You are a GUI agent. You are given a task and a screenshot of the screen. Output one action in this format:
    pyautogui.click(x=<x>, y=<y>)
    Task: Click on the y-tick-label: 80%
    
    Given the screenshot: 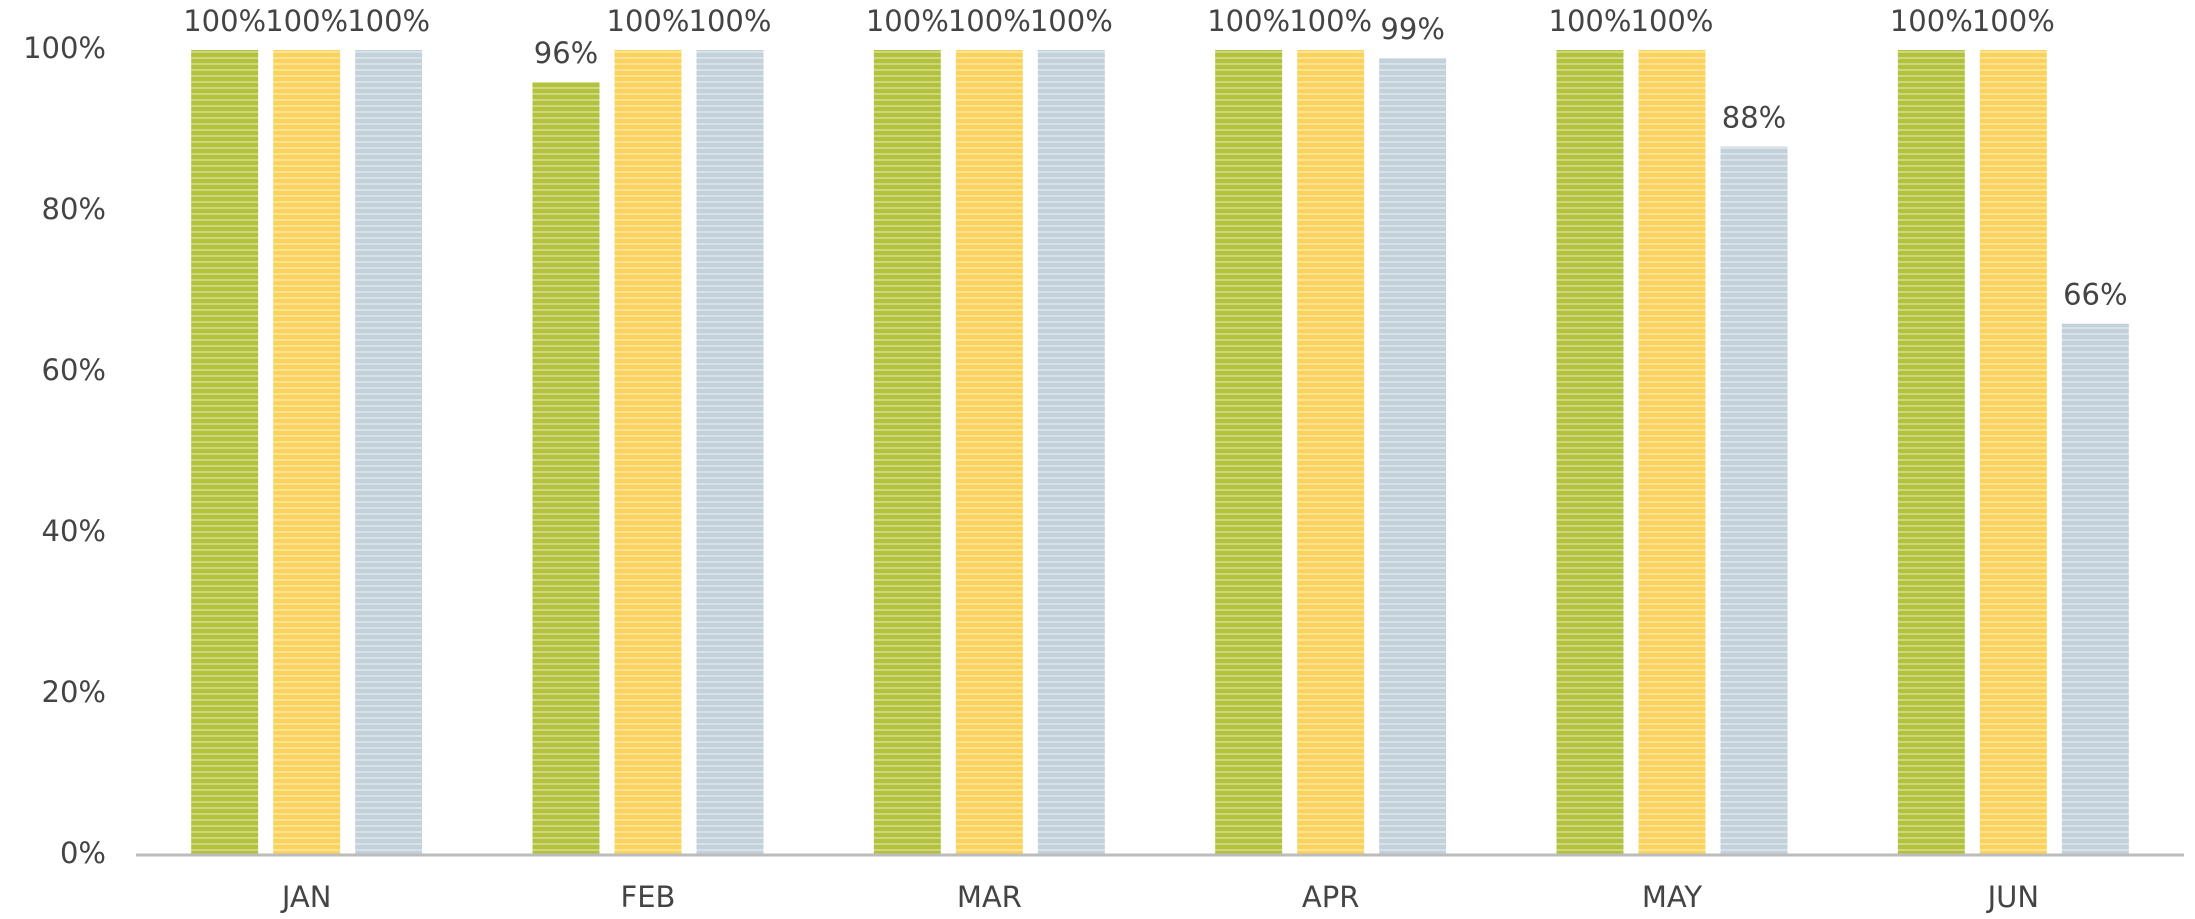 What is the action you would take?
    pyautogui.click(x=74, y=209)
    